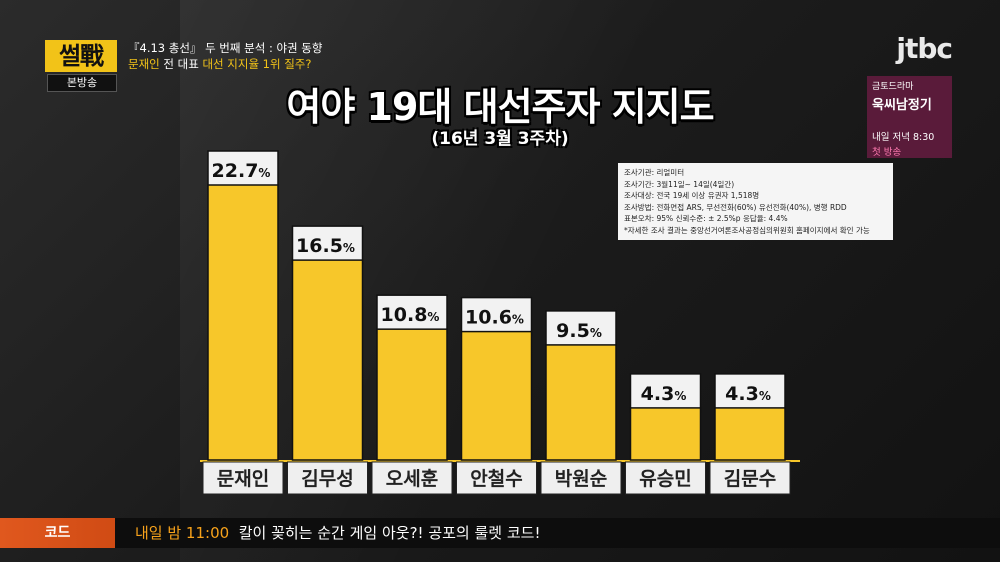 The image size is (1000, 562). I want to click on bar-group: 10.6% 안철수, so click(496, 395).